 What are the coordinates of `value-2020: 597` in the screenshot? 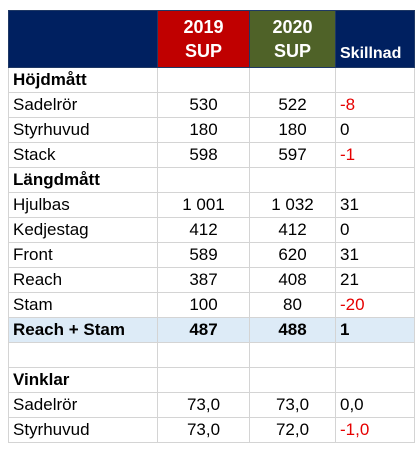 It's located at (292, 155).